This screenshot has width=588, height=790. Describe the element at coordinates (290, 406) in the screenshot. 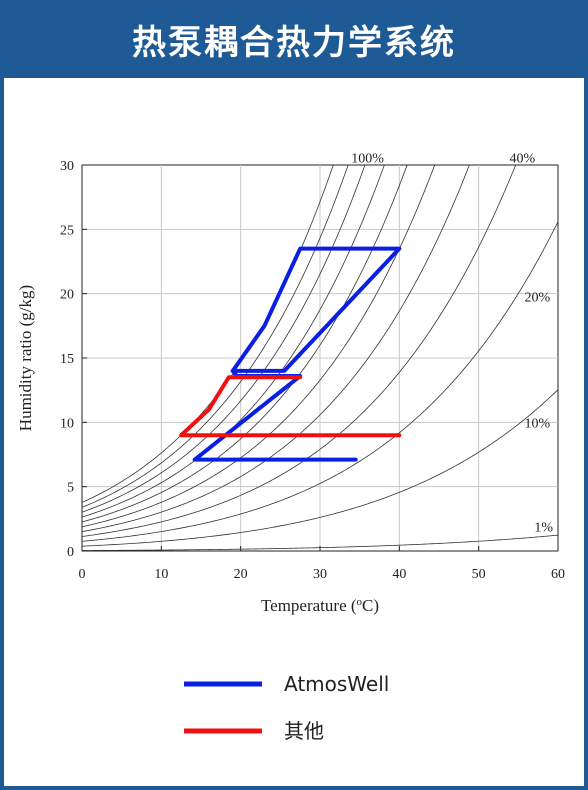

I see `series-line-other` at that location.